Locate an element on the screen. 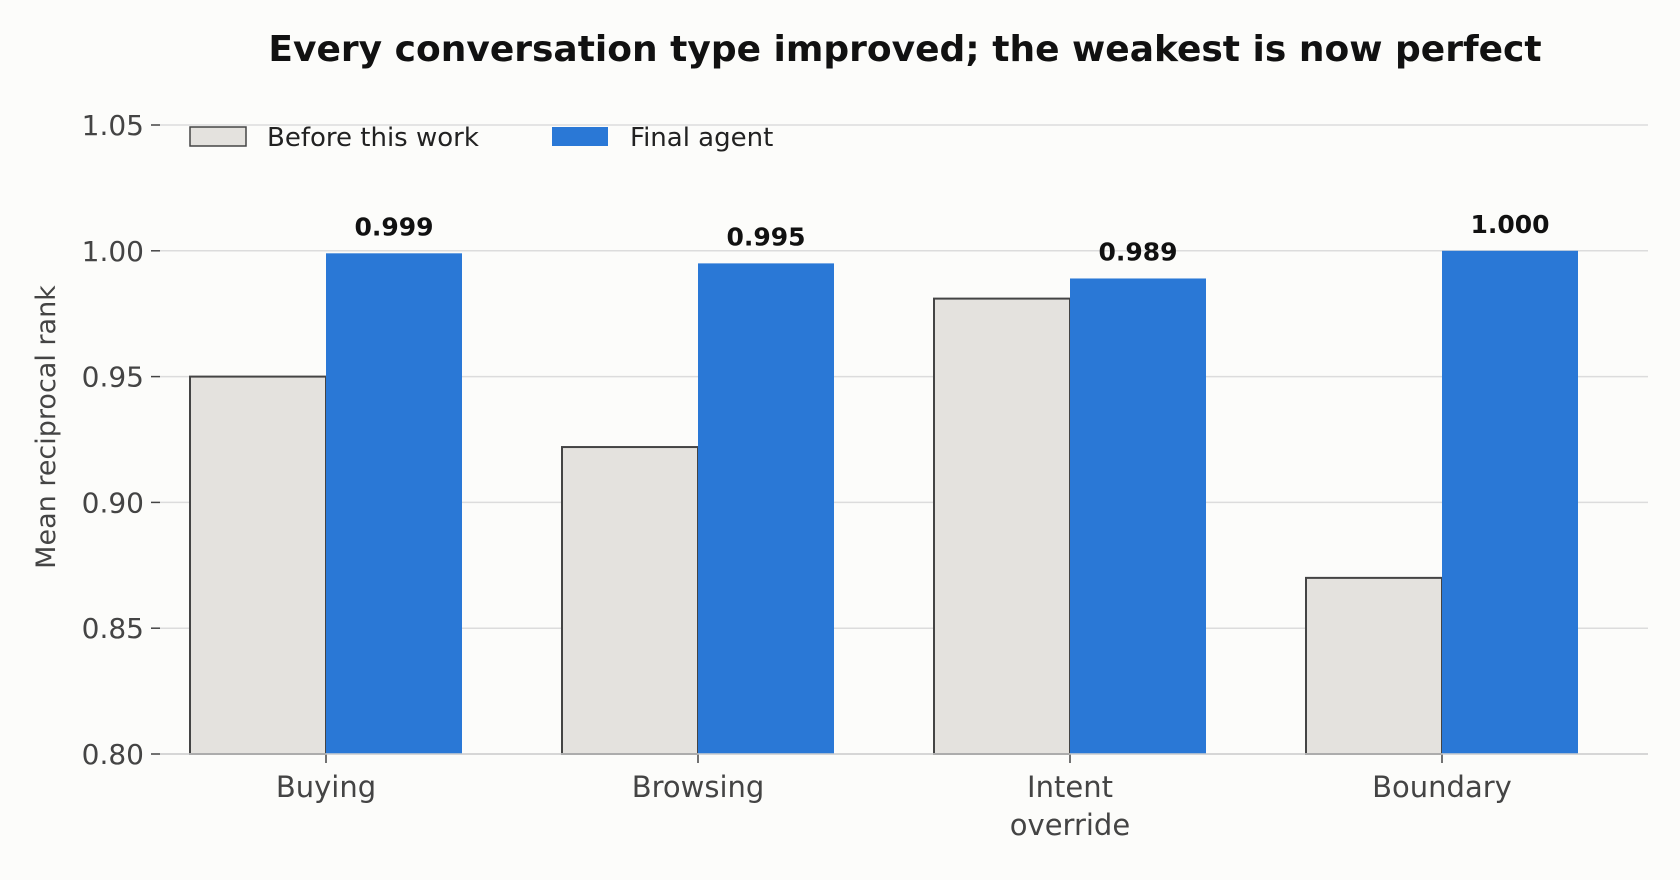 This screenshot has height=880, width=1680. x-tick-label: Buying is located at coordinates (326, 787).